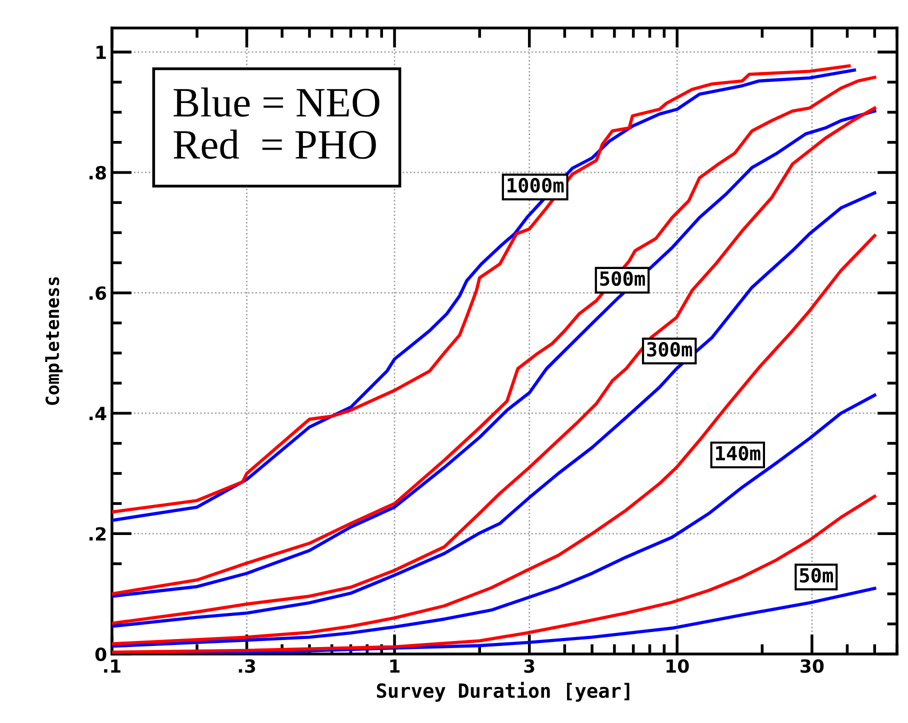 The image size is (908, 723). Describe the element at coordinates (503, 692) in the screenshot. I see `x-axis-title: Survey Duration [year]` at that location.